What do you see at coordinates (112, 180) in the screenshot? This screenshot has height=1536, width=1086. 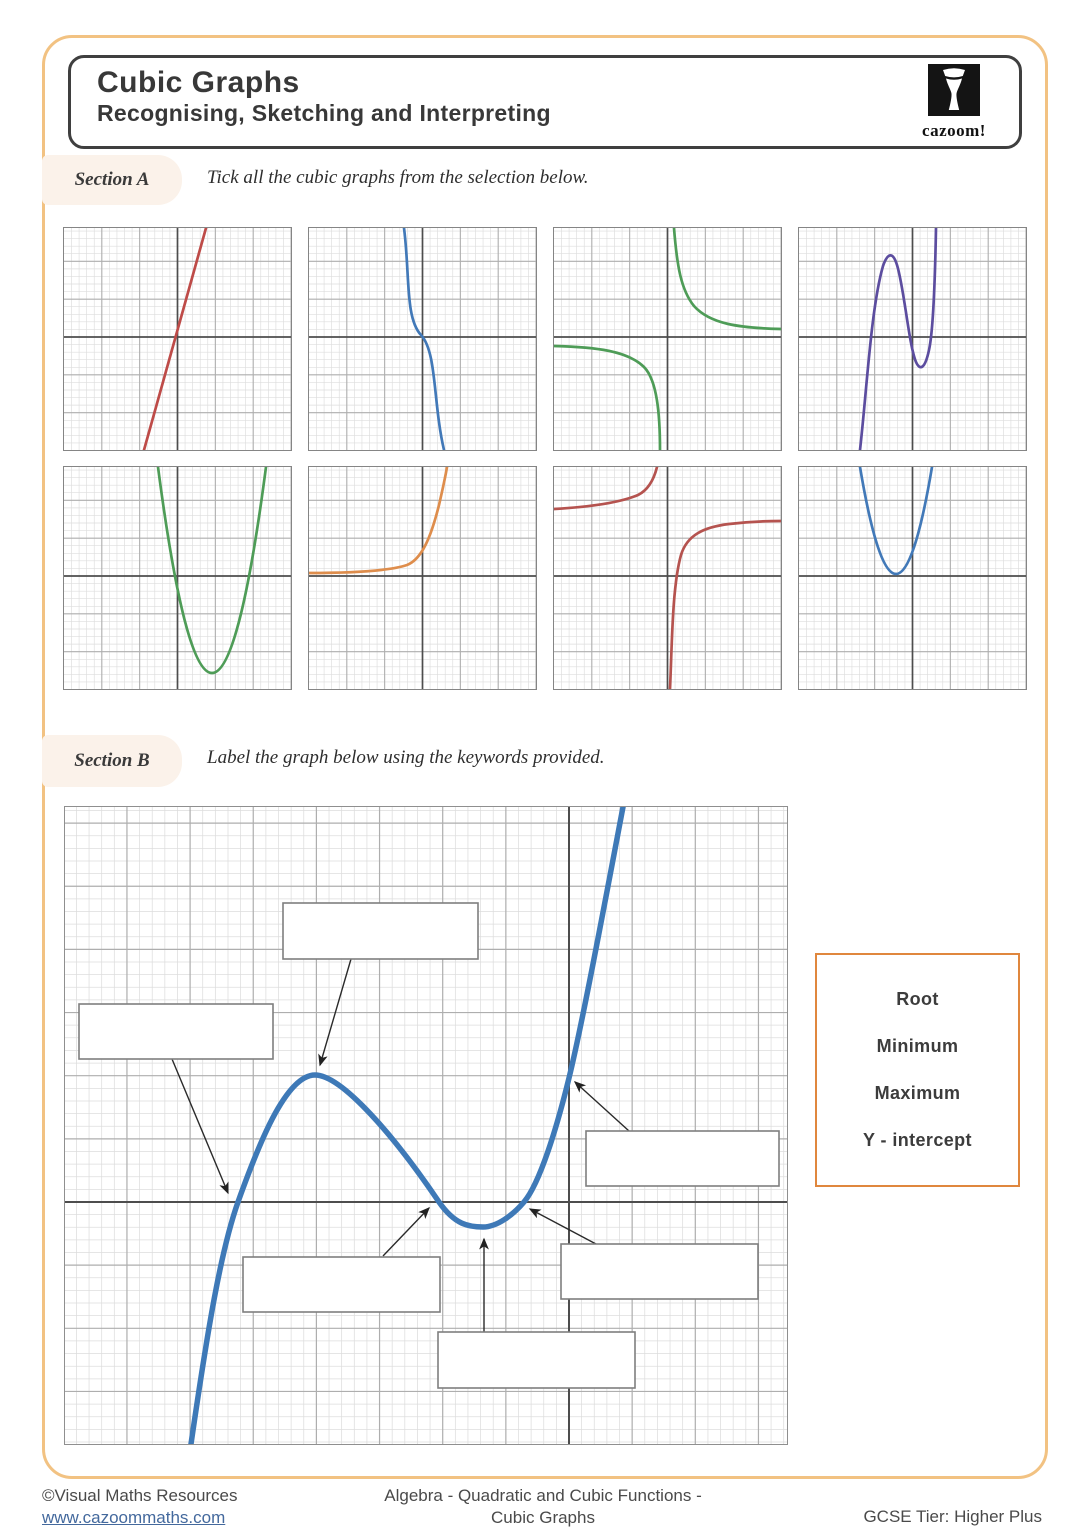 I see `section-a-label: Section A` at bounding box center [112, 180].